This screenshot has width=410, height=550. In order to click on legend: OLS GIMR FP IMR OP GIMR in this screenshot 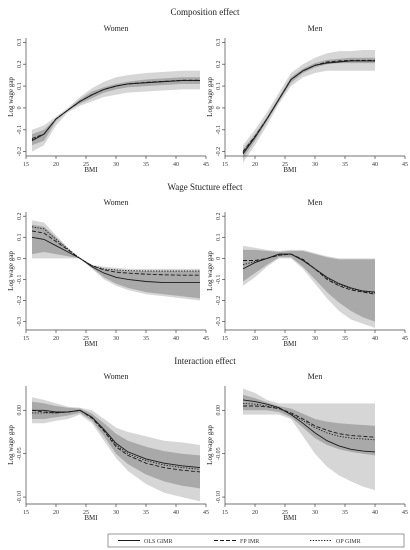, I will do `click(256, 540)`.